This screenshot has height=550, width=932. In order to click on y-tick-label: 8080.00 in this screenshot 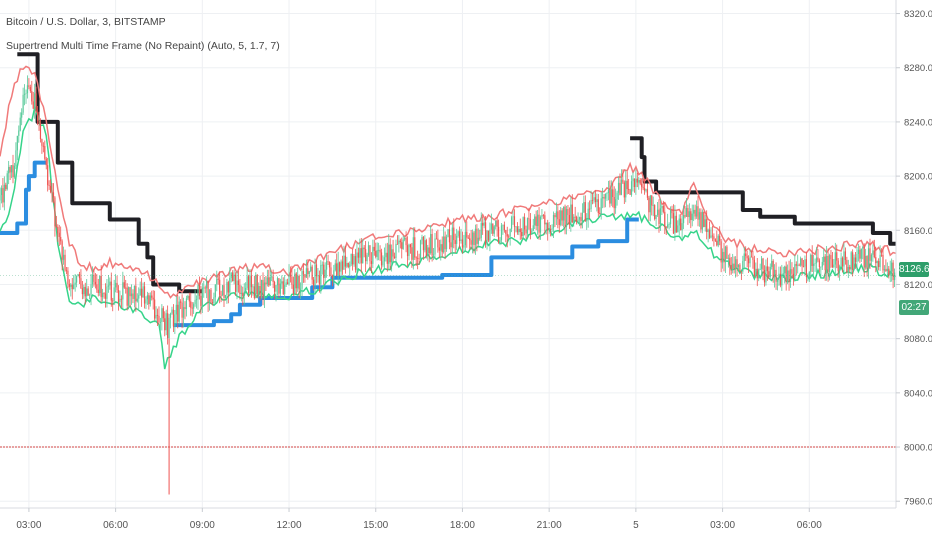, I will do `click(918, 339)`.